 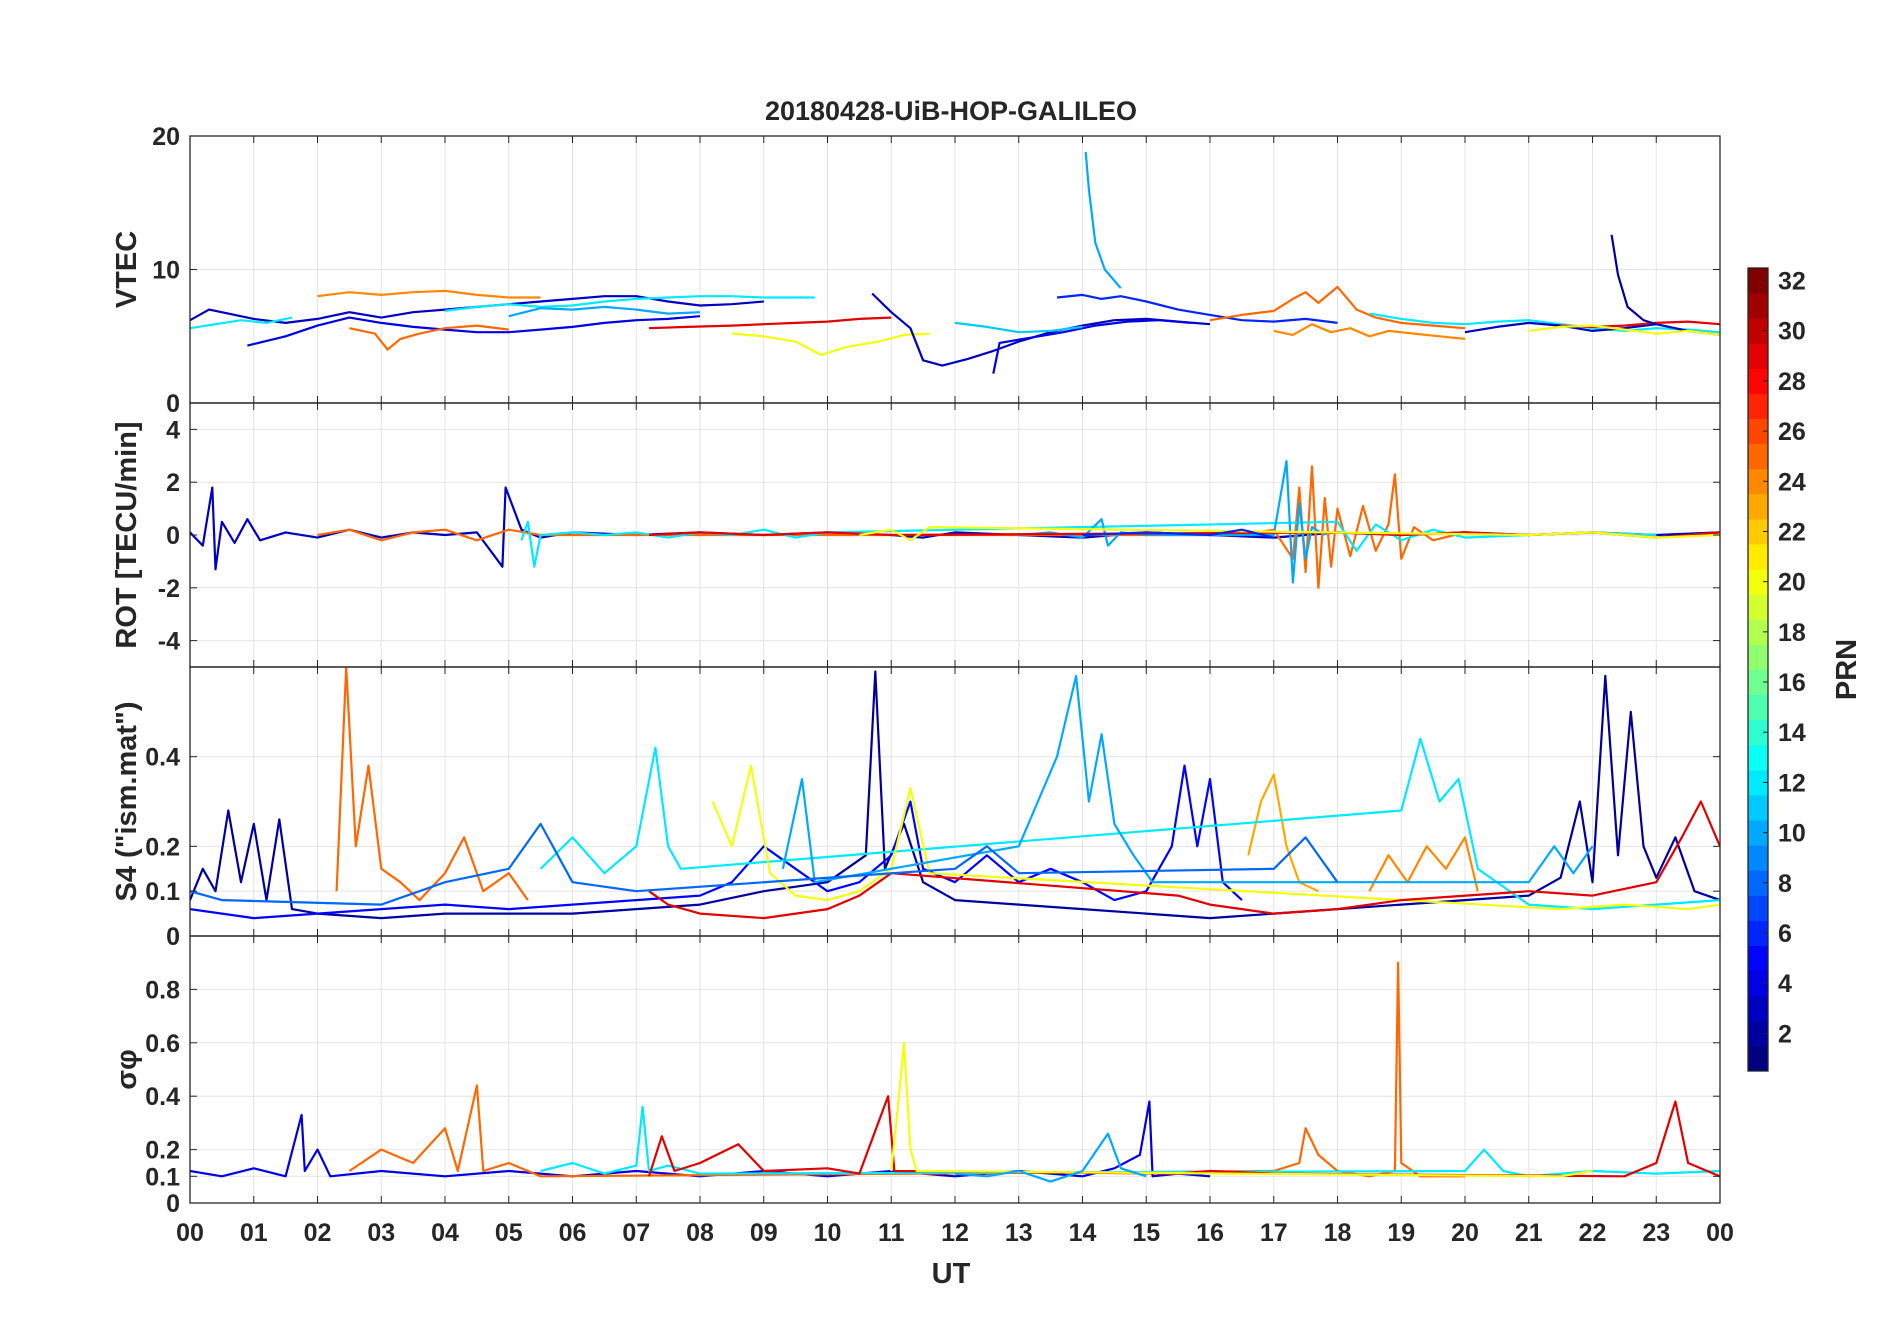 I want to click on rot-y-label: ROT [TECU/min], so click(x=127, y=534).